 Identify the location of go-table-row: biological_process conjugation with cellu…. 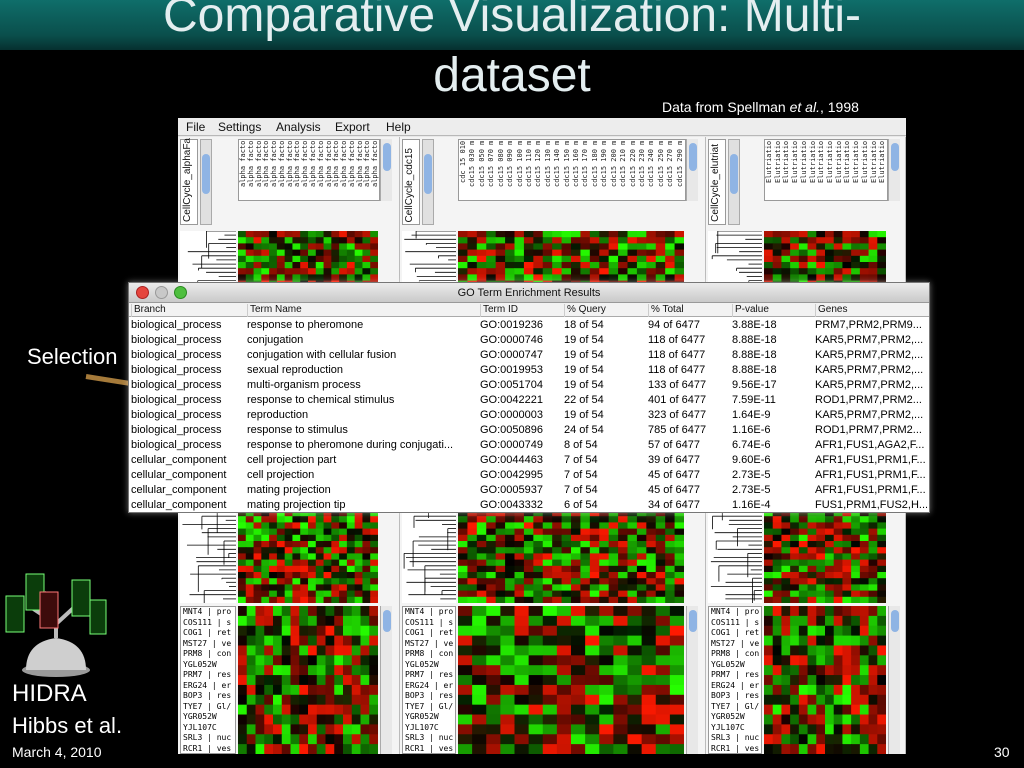
(529, 355).